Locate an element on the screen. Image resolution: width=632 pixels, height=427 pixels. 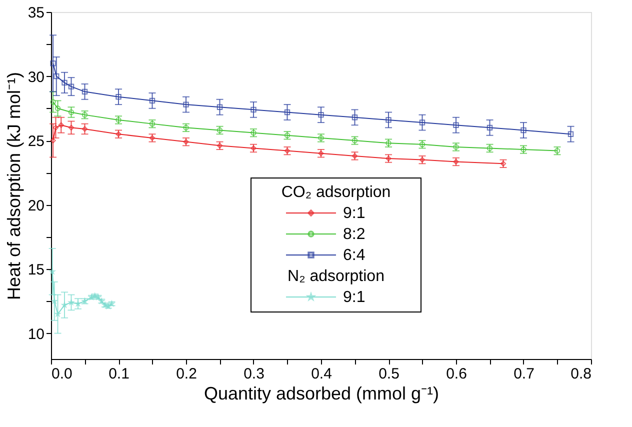
y-tick-label: 25 is located at coordinates (36, 141).